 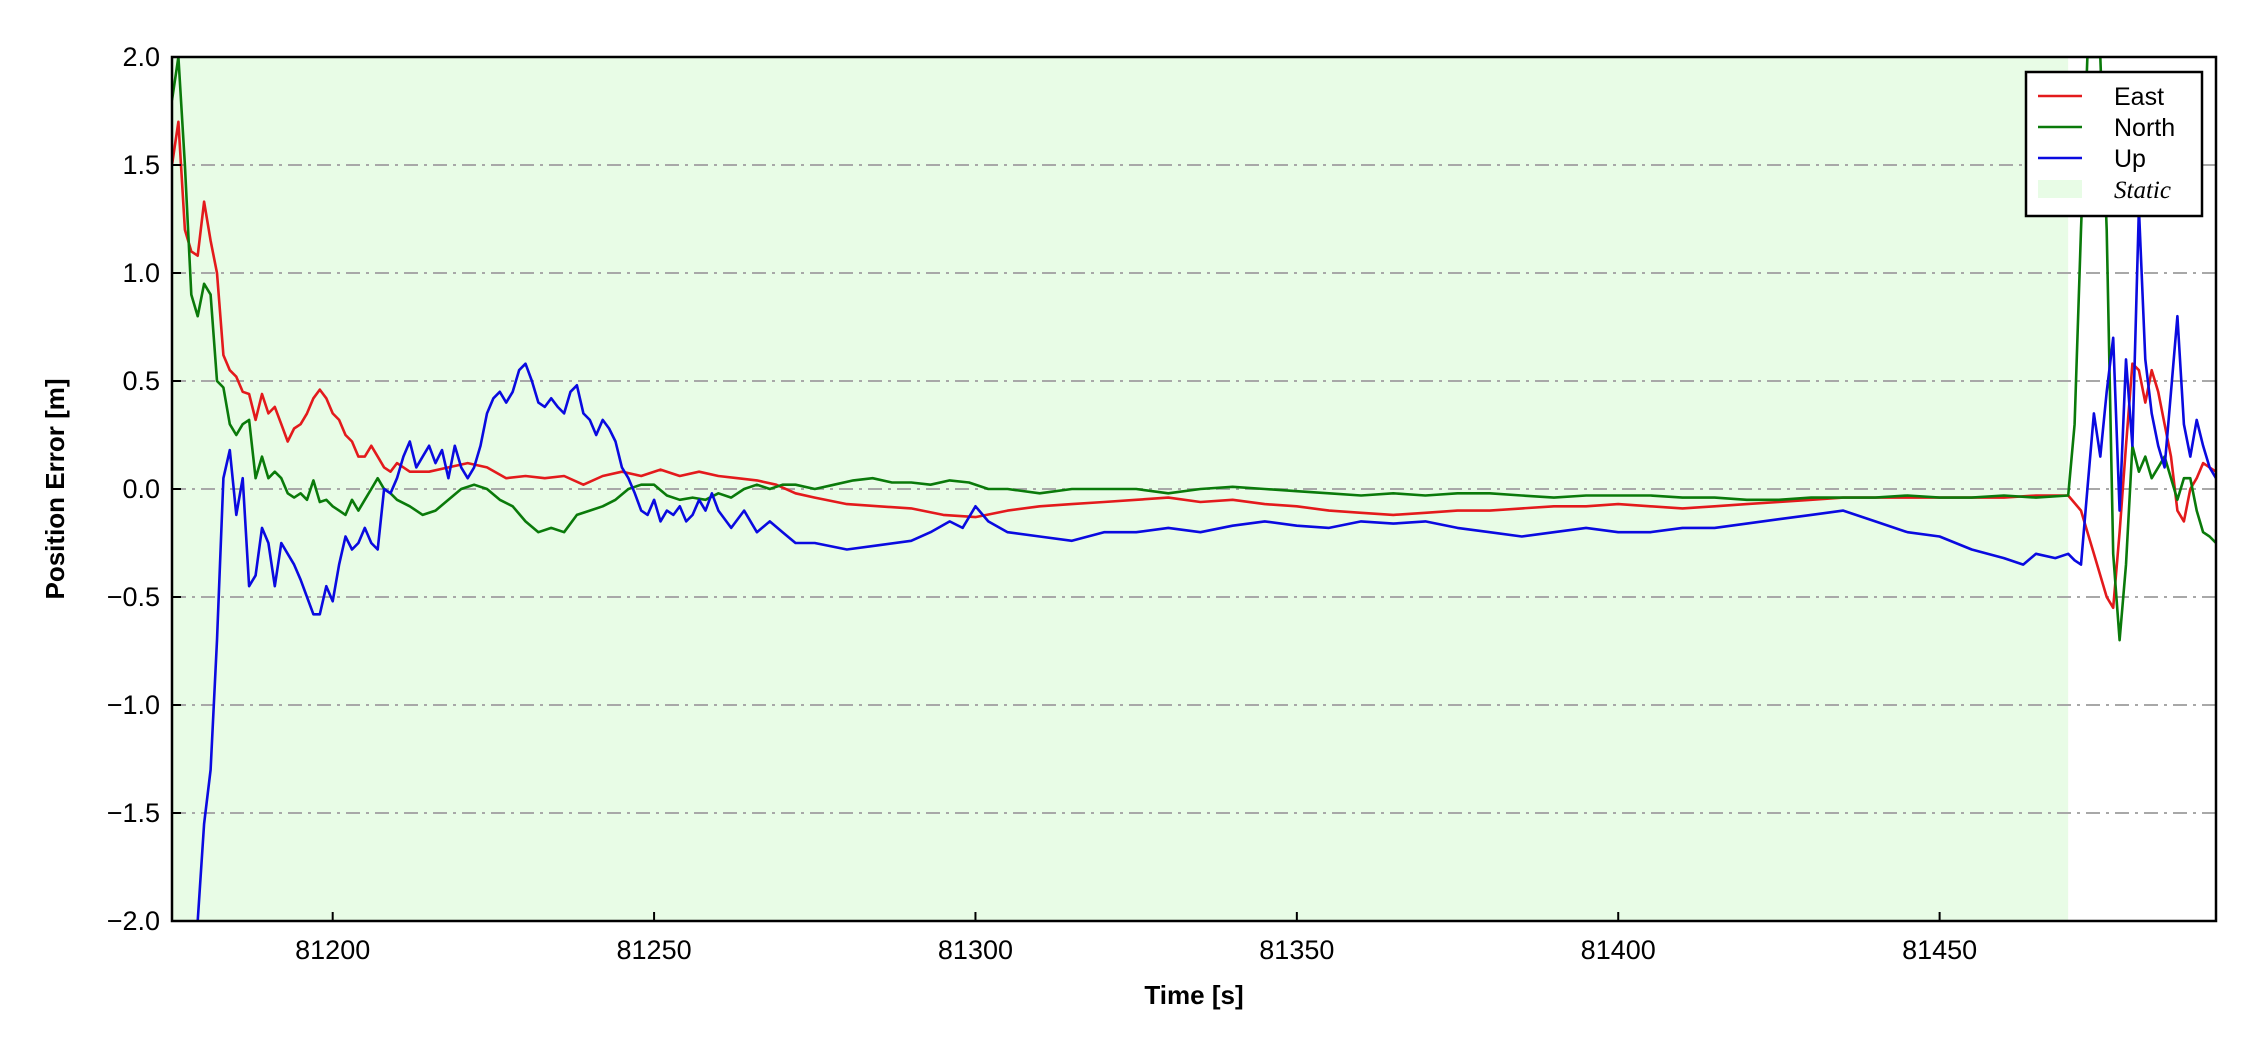 What do you see at coordinates (1193, 995) in the screenshot?
I see `x-axis-title: Time [s]` at bounding box center [1193, 995].